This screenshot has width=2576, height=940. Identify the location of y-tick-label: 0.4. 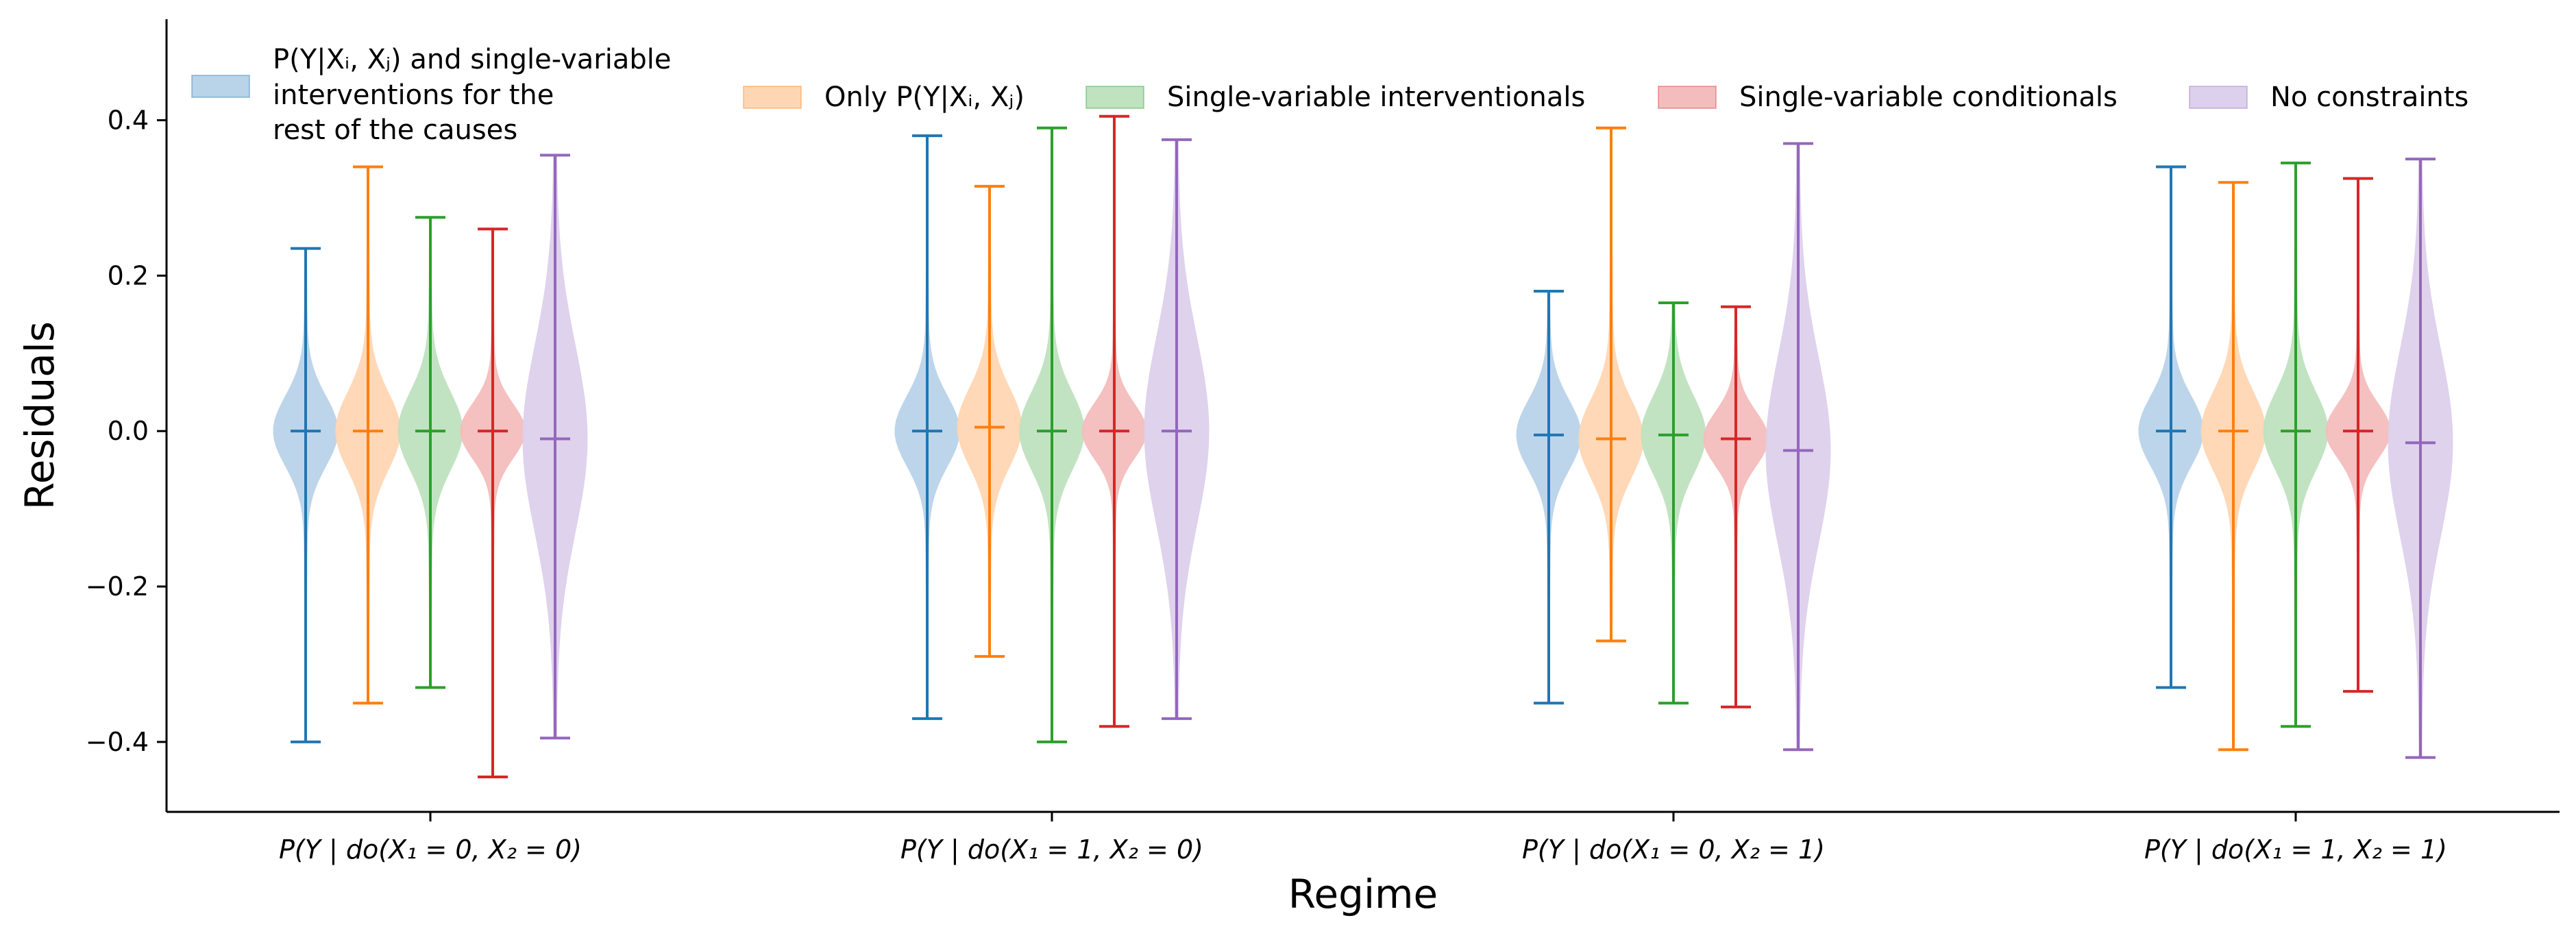
(129, 120).